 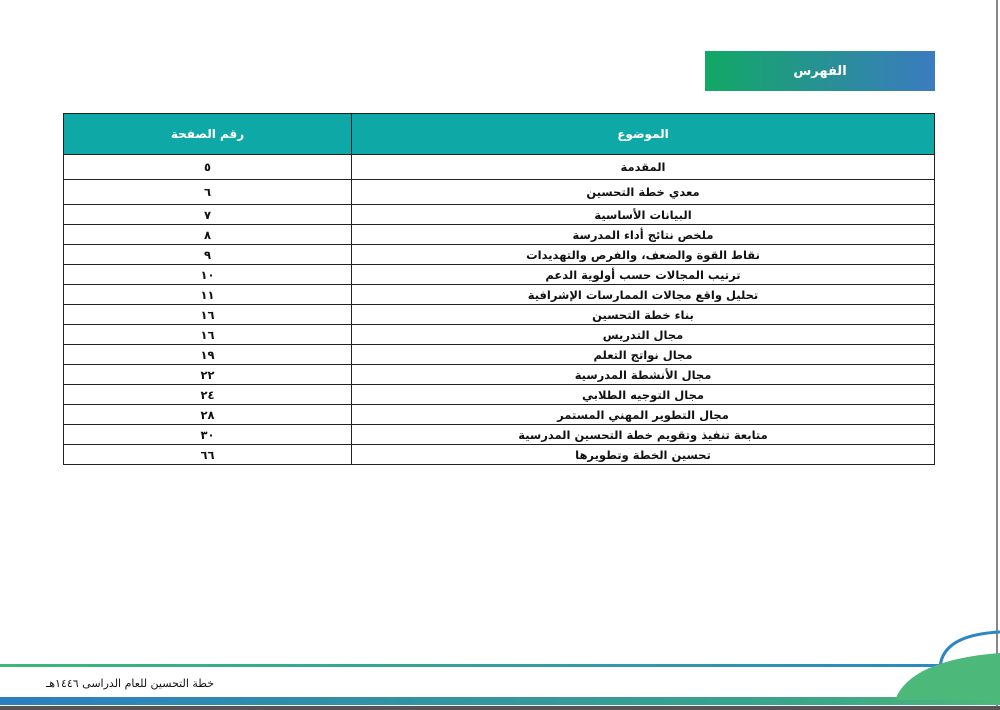 I want to click on table-row: نقاط القوة والضعف، والفرص والتهديدات ٩, so click(x=499, y=254).